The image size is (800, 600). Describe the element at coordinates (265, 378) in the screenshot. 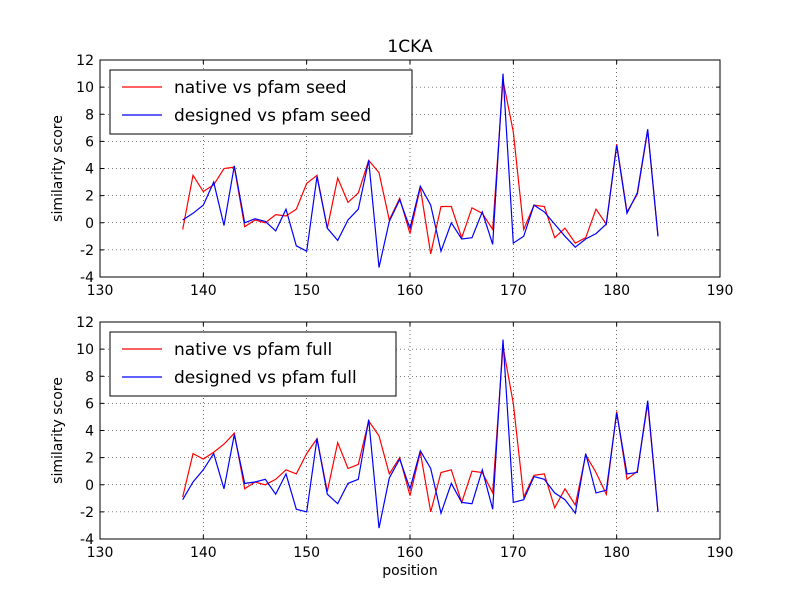

I see `legend-entry-designed: designed vs pfam full` at that location.